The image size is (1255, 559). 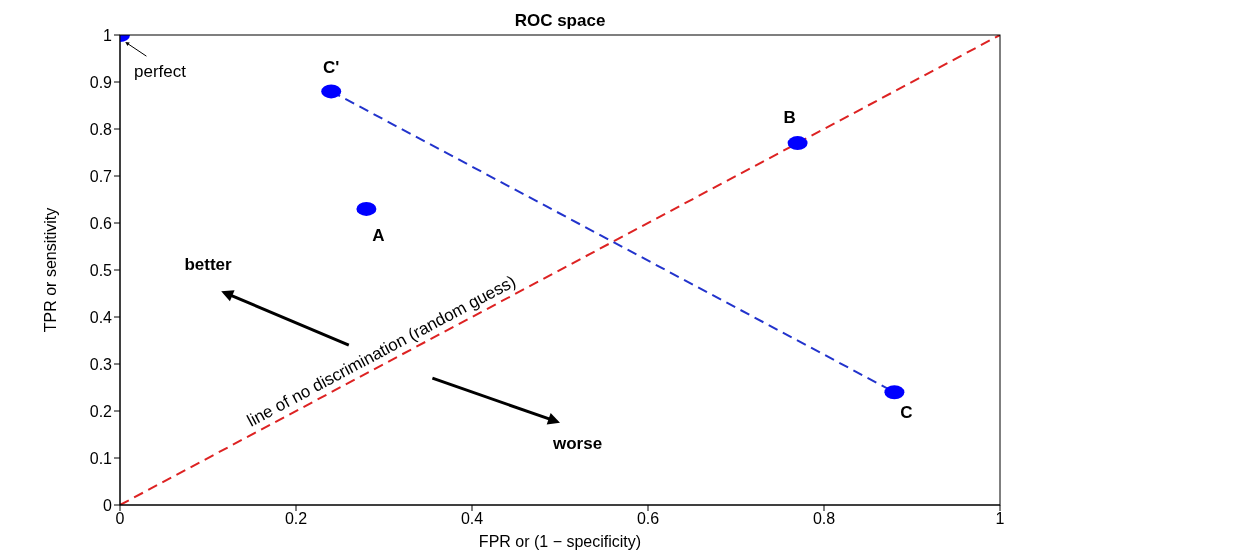 What do you see at coordinates (101, 411) in the screenshot?
I see `y-tick-label: 0.2` at bounding box center [101, 411].